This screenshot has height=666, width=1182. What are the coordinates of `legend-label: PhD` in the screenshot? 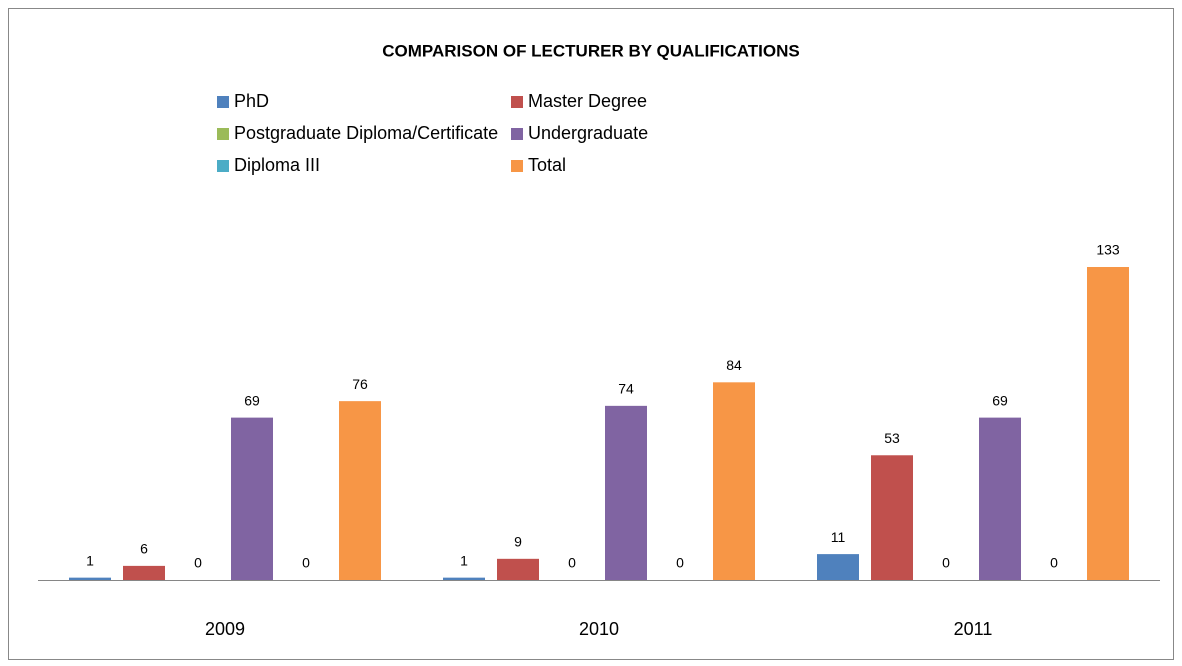 It's located at (251, 101).